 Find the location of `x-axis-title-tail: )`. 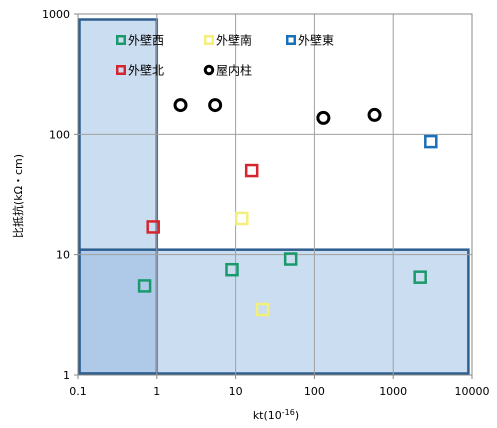

x-axis-title-tail: ) is located at coordinates (297, 415).